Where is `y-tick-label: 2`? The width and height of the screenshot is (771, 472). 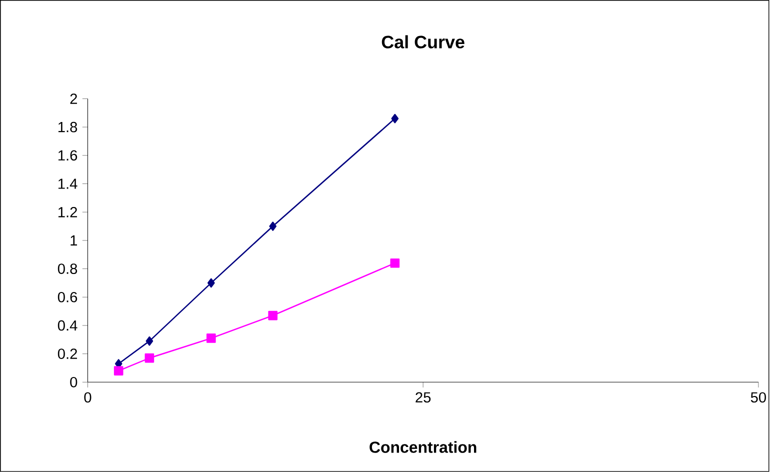 y-tick-label: 2 is located at coordinates (73, 99).